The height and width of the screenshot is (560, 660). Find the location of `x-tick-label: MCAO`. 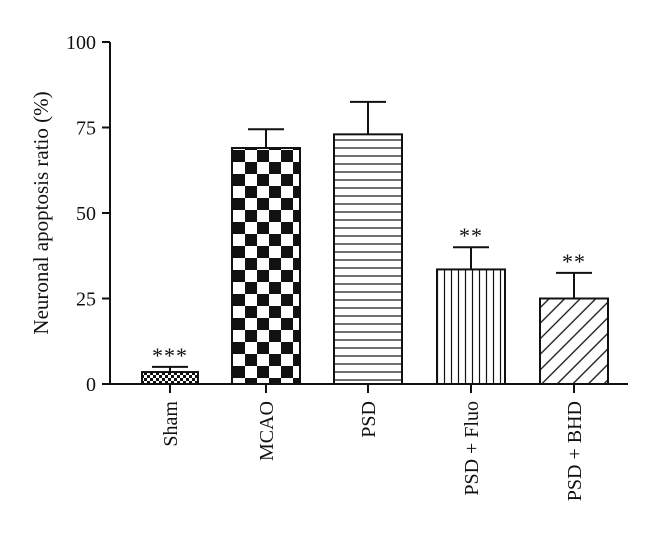

x-tick-label: MCAO is located at coordinates (267, 431).